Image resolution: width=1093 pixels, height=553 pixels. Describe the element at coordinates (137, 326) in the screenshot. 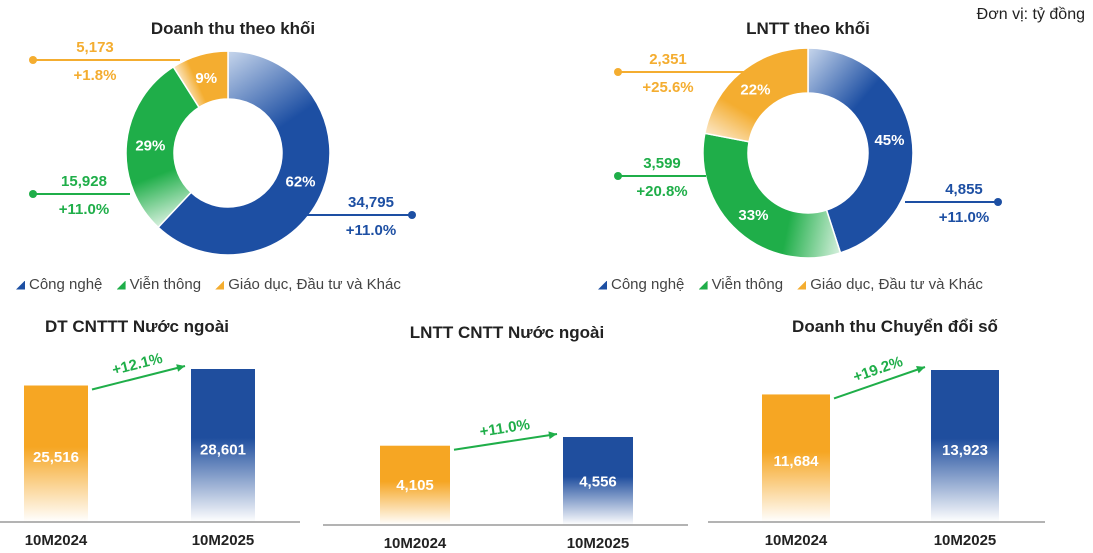

I see `chart-title: DT CNTTT Nước ngoài` at that location.